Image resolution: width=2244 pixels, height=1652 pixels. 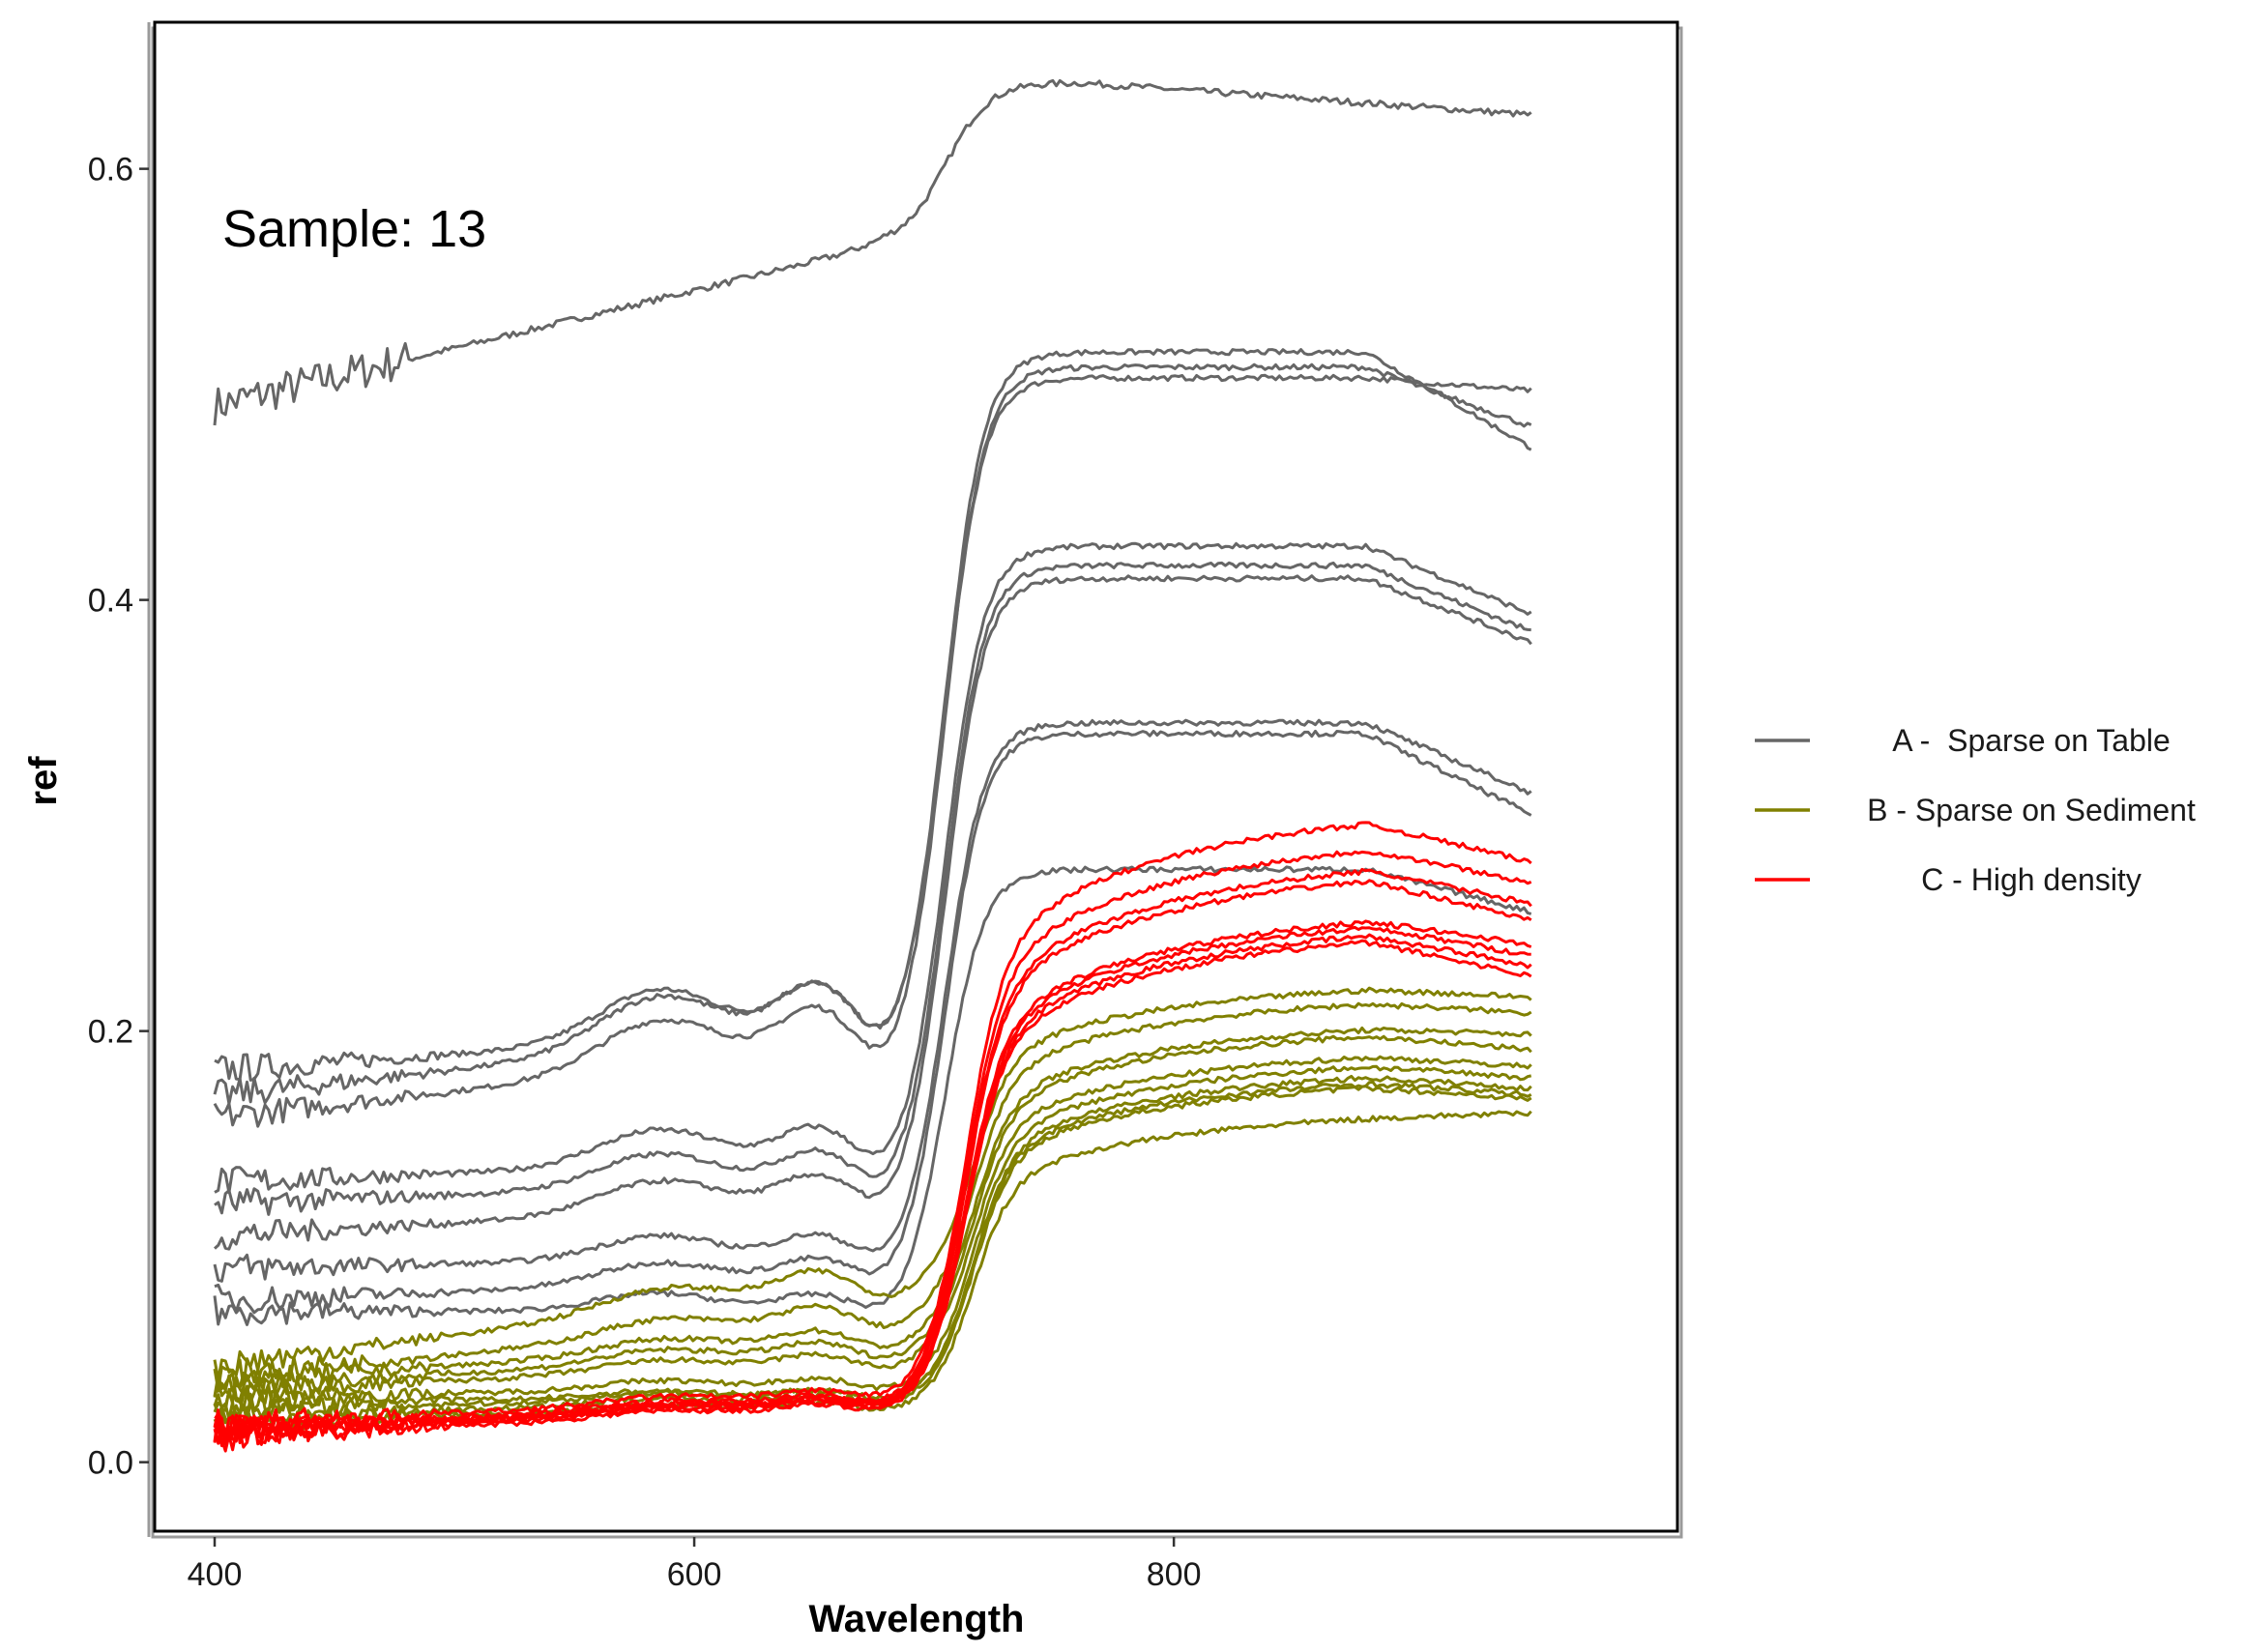 What do you see at coordinates (110, 170) in the screenshot?
I see `y-tick-label: 0.6` at bounding box center [110, 170].